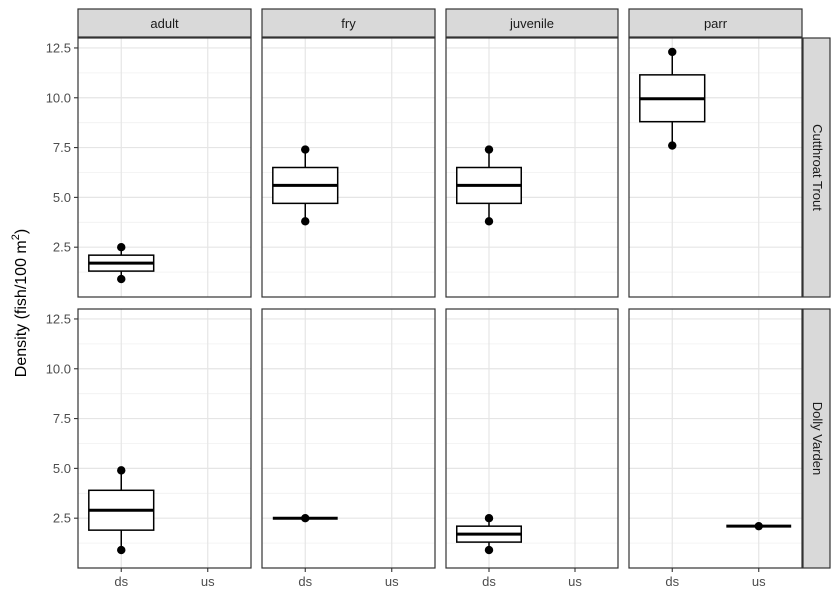 The height and width of the screenshot is (600, 840). Describe the element at coordinates (16, 237) in the screenshot. I see `y-axis-title-superscript: 2` at that location.